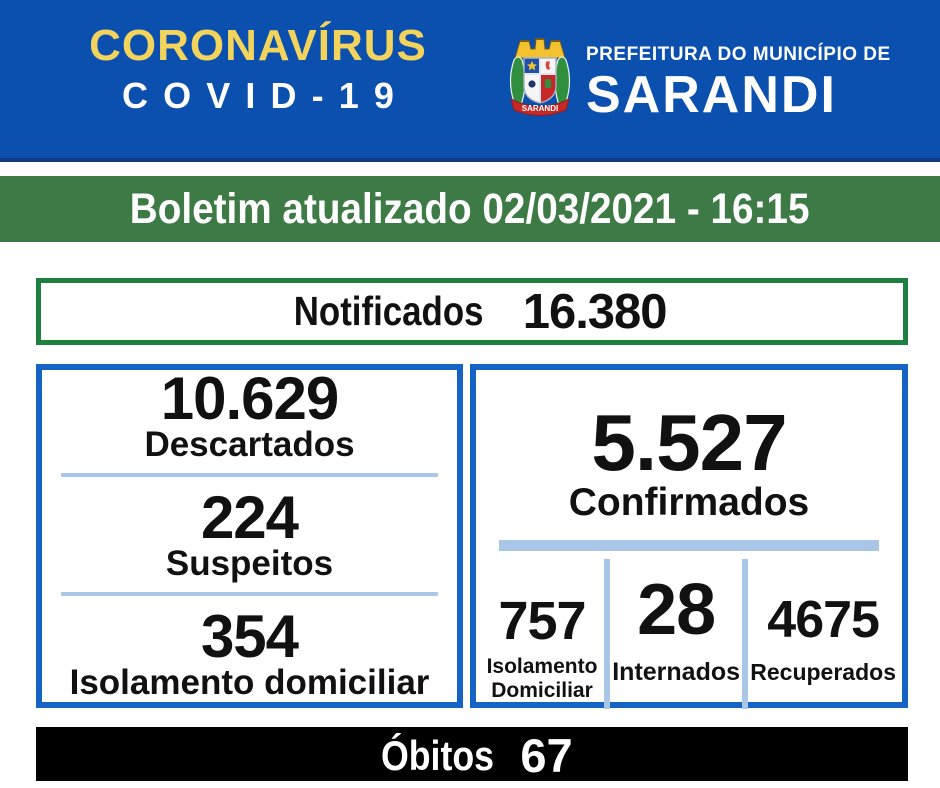 The height and width of the screenshot is (788, 940). Describe the element at coordinates (595, 311) in the screenshot. I see `notified-value: 16.380` at that location.